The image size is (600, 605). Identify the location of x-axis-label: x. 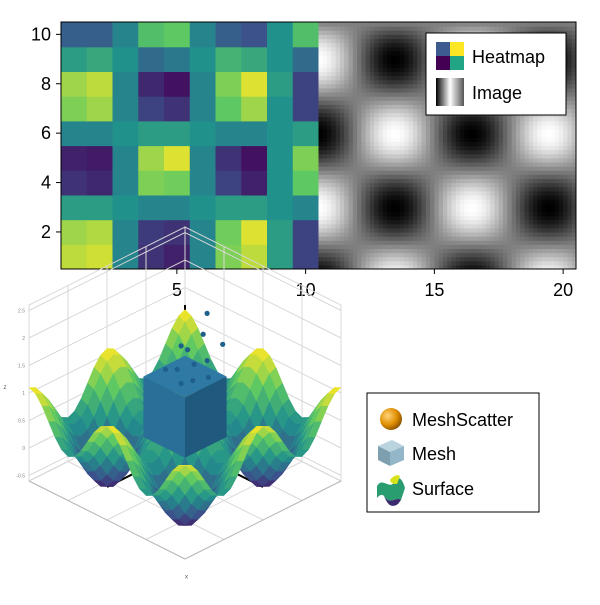
(186, 578).